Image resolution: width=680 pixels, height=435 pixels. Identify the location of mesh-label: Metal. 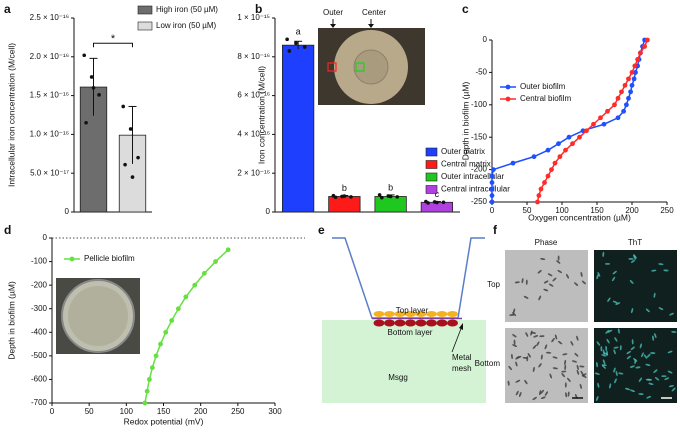
(462, 357).